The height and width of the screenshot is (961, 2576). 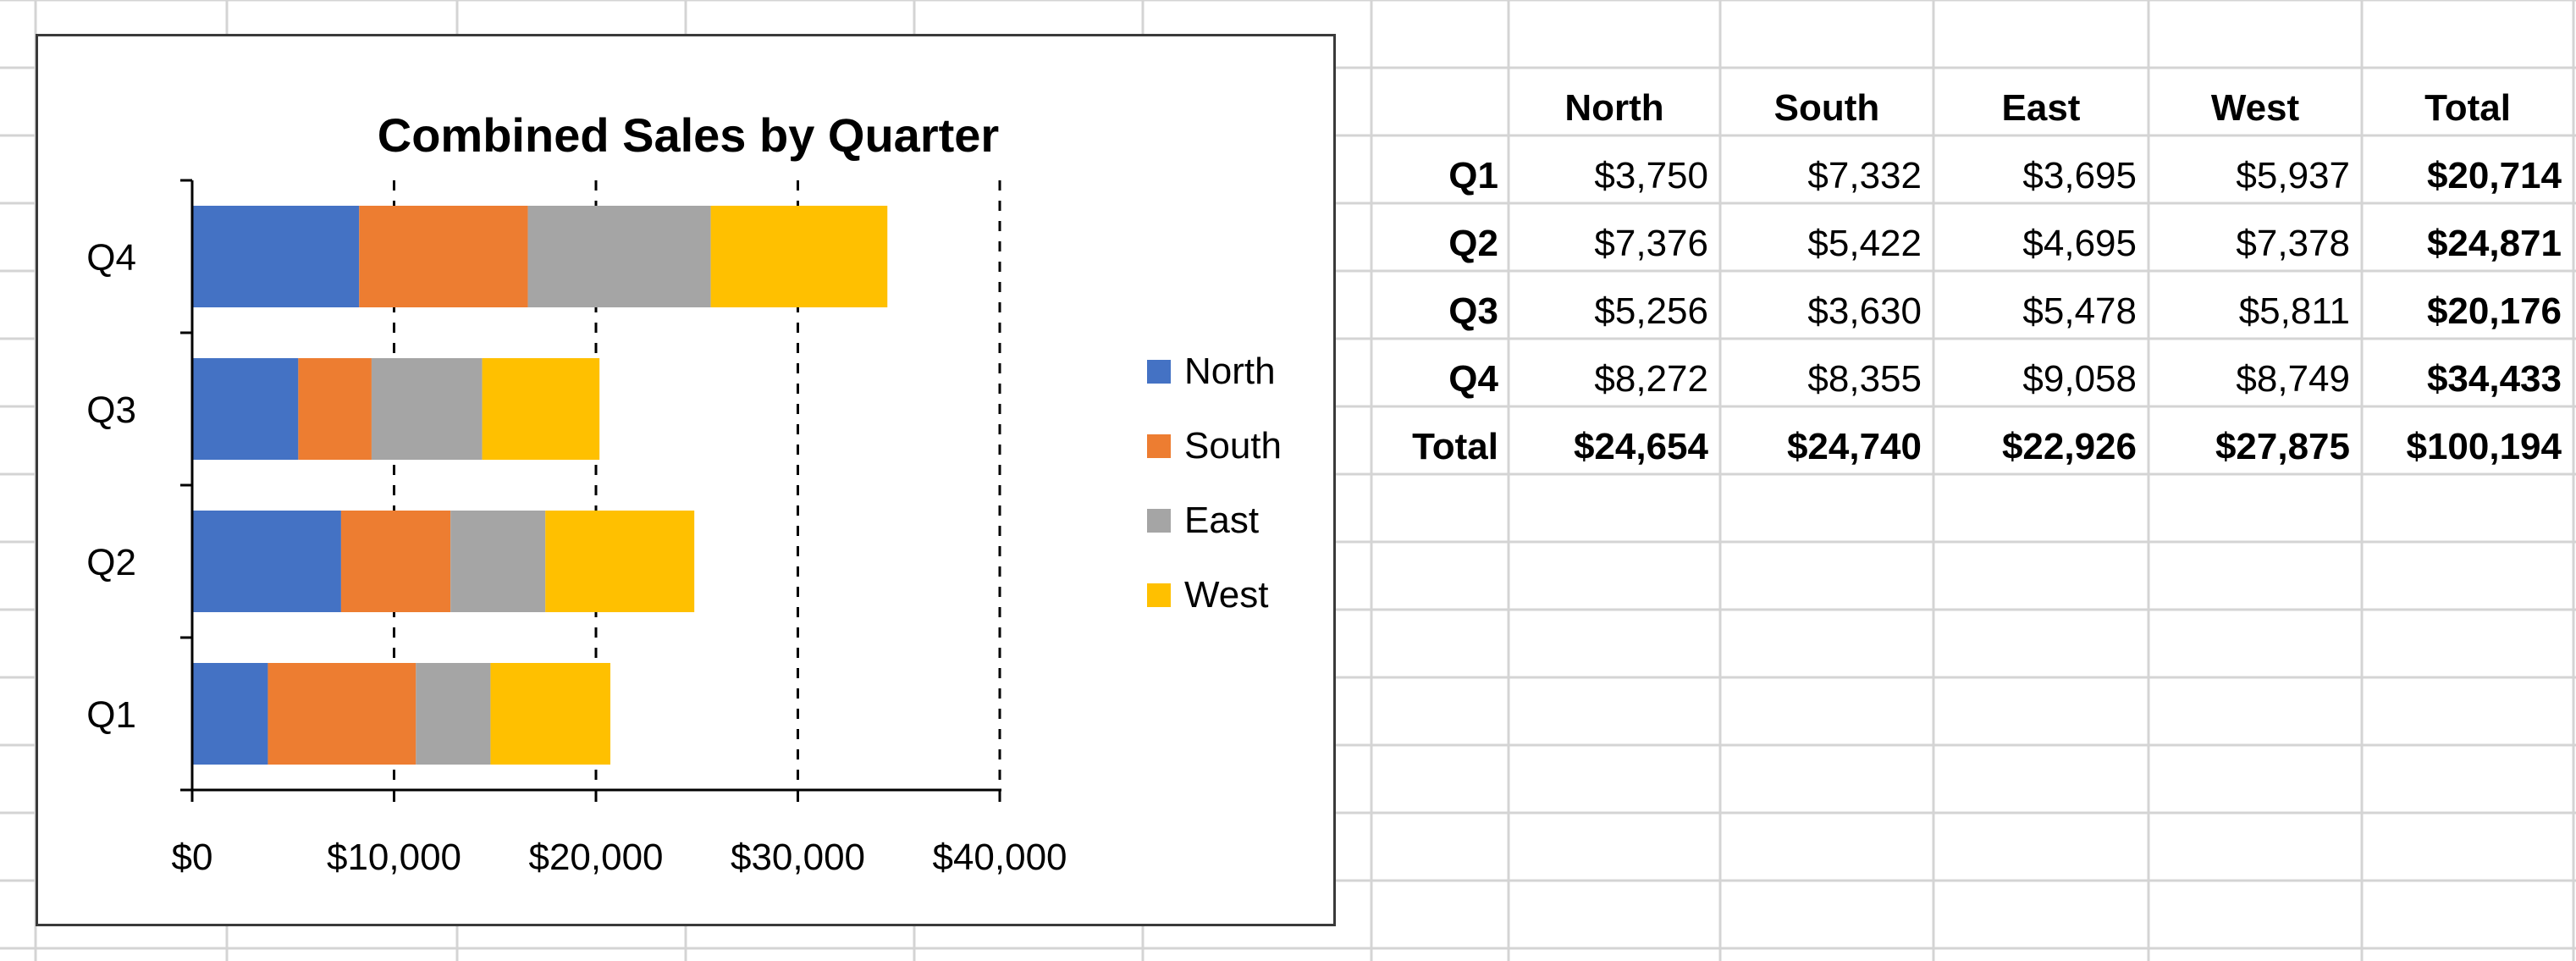 What do you see at coordinates (2494, 175) in the screenshot?
I see `table-cell: $20,714` at bounding box center [2494, 175].